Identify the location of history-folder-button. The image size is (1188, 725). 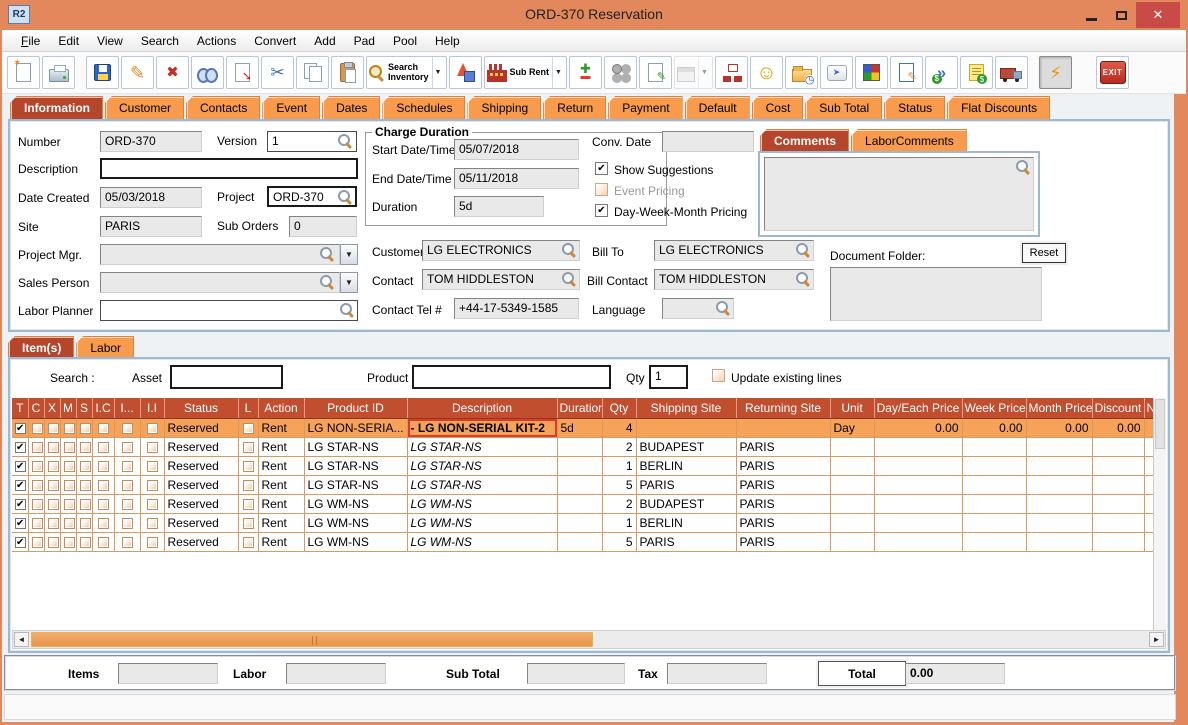
(802, 72).